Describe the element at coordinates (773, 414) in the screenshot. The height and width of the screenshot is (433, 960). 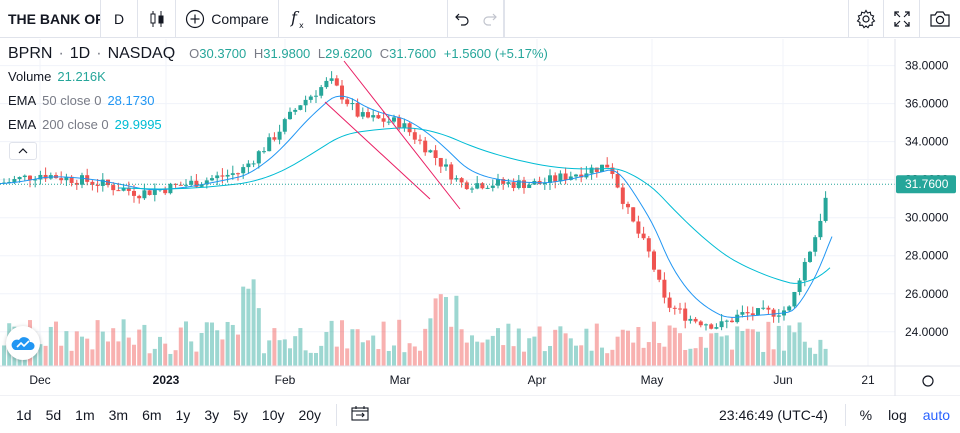
I see `clock-timezone: 23:46:49 (UTC-4)` at that location.